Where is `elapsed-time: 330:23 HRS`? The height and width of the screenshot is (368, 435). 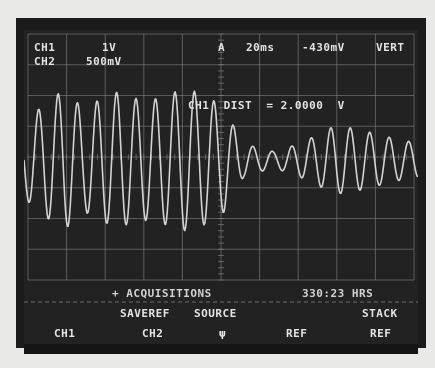
elapsed-time: 330:23 HRS is located at coordinates (338, 293).